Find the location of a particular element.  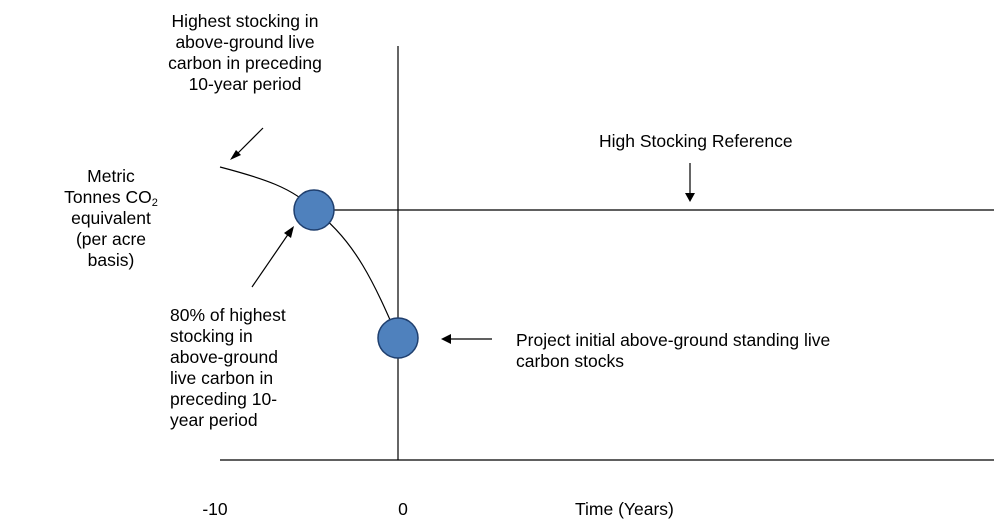

x-axis-title-text: Time (Years) is located at coordinates (624, 509).